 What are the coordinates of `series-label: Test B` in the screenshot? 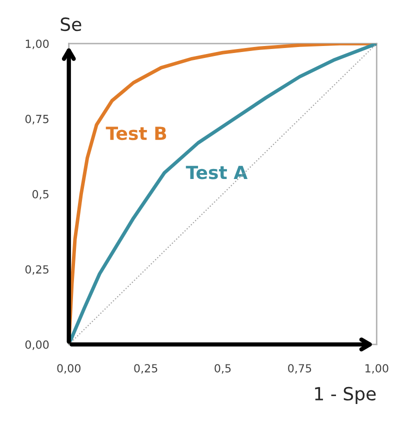 It's located at (136, 133).